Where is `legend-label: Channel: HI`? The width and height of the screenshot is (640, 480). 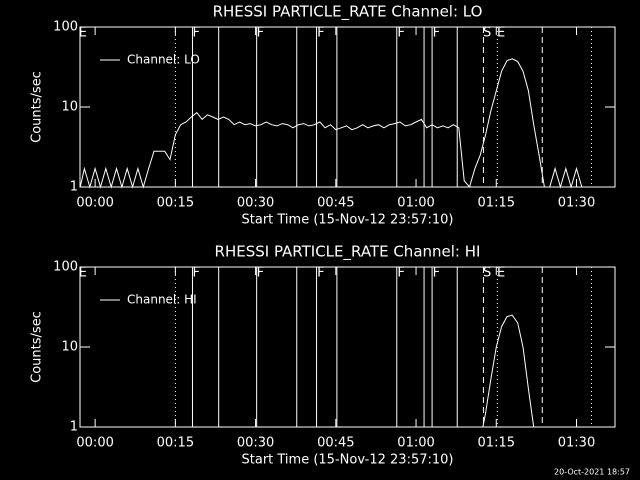 legend-label: Channel: HI is located at coordinates (162, 300).